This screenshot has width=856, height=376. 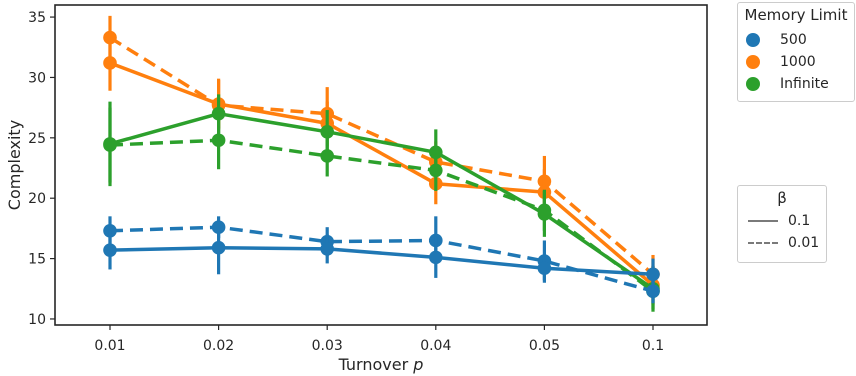 What do you see at coordinates (653, 346) in the screenshot?
I see `x-tick-label: 0.1` at bounding box center [653, 346].